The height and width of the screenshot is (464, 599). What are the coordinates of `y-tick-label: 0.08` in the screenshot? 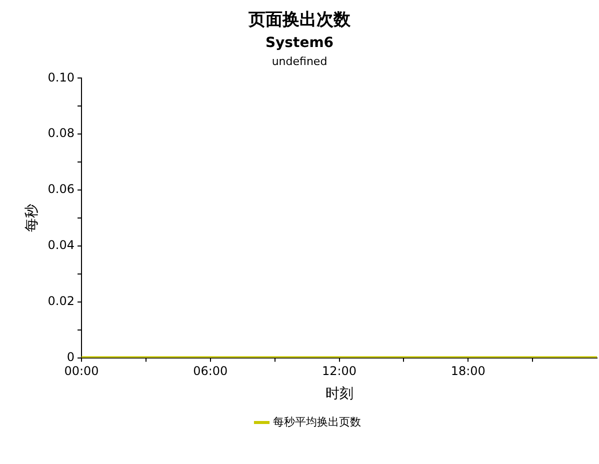 It's located at (61, 133).